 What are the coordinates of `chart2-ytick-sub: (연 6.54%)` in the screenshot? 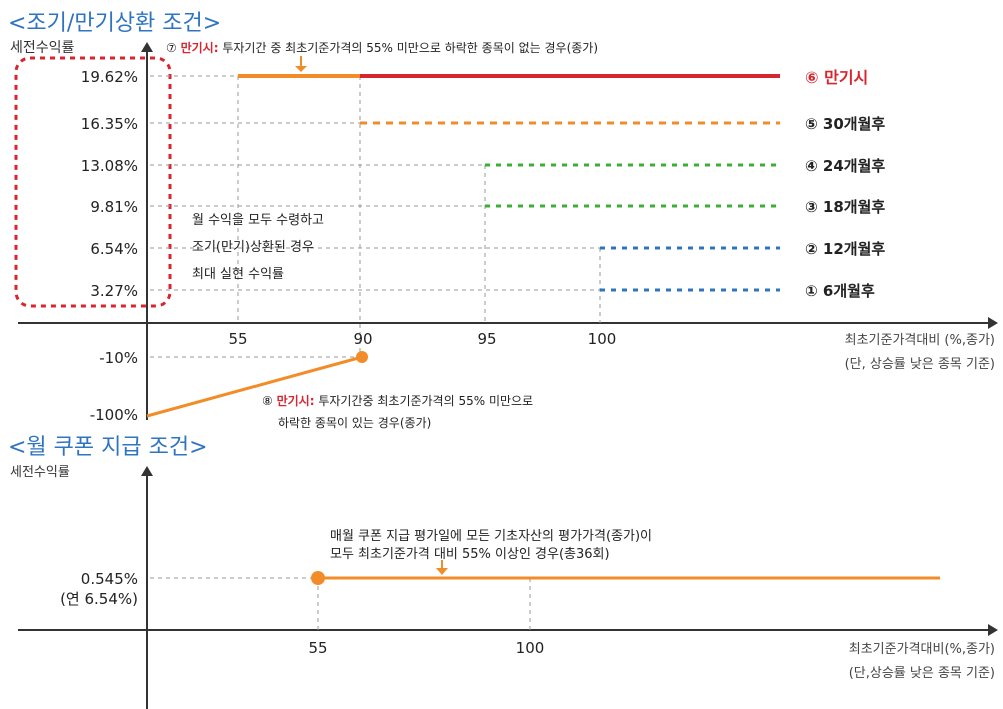 It's located at (99, 599).